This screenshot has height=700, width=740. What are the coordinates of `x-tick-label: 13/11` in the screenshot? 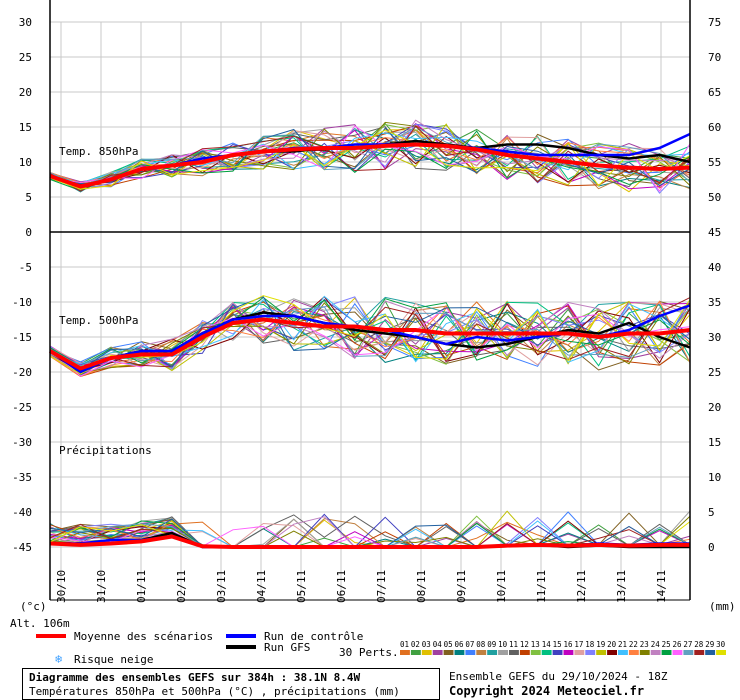 It's located at (621, 586).